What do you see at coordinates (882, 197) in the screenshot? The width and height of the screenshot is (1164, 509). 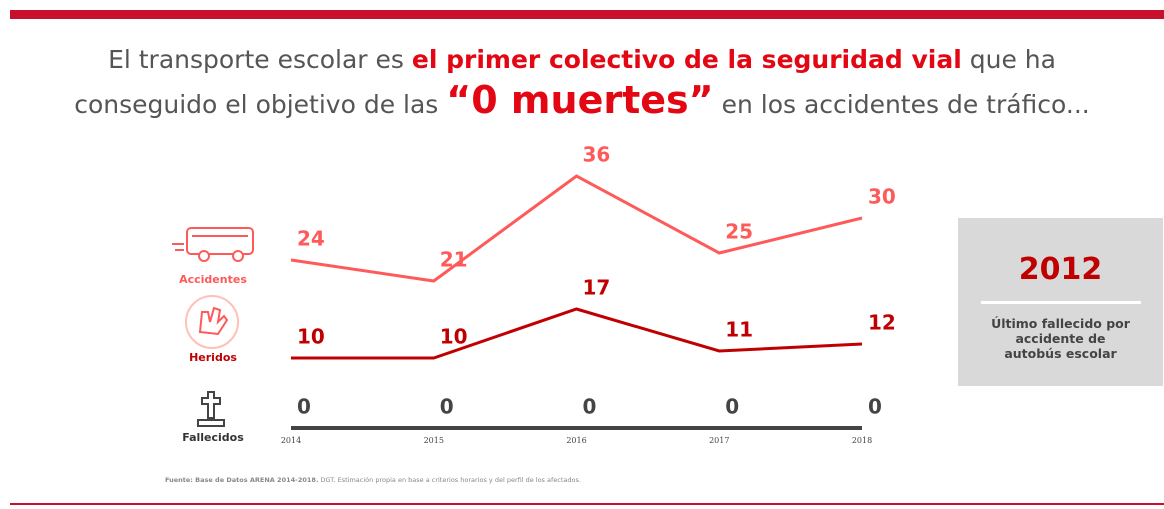 I see `value-label: 30` at bounding box center [882, 197].